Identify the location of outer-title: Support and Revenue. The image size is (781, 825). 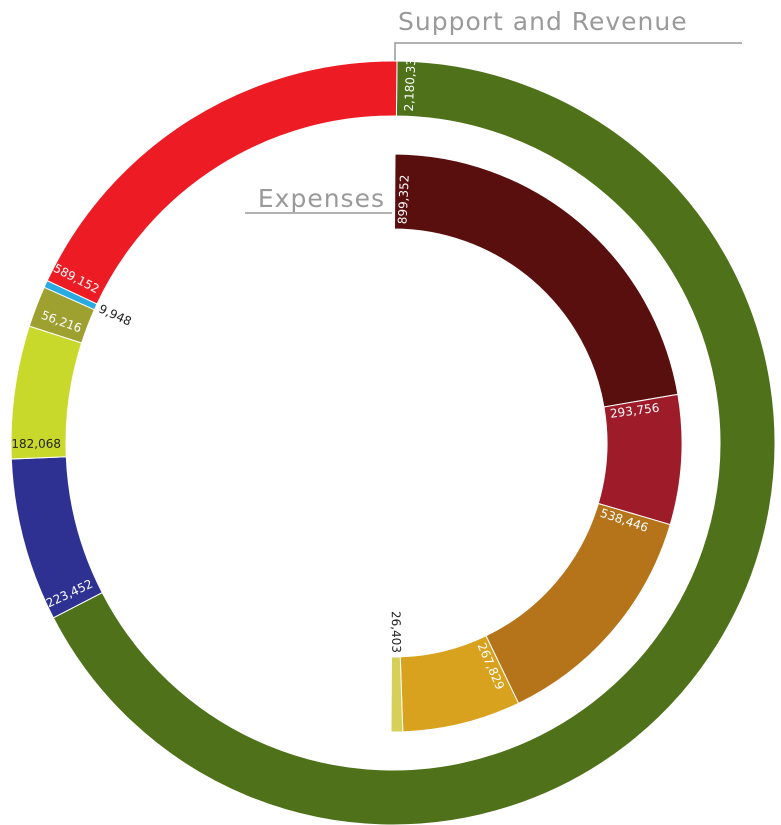
(543, 21).